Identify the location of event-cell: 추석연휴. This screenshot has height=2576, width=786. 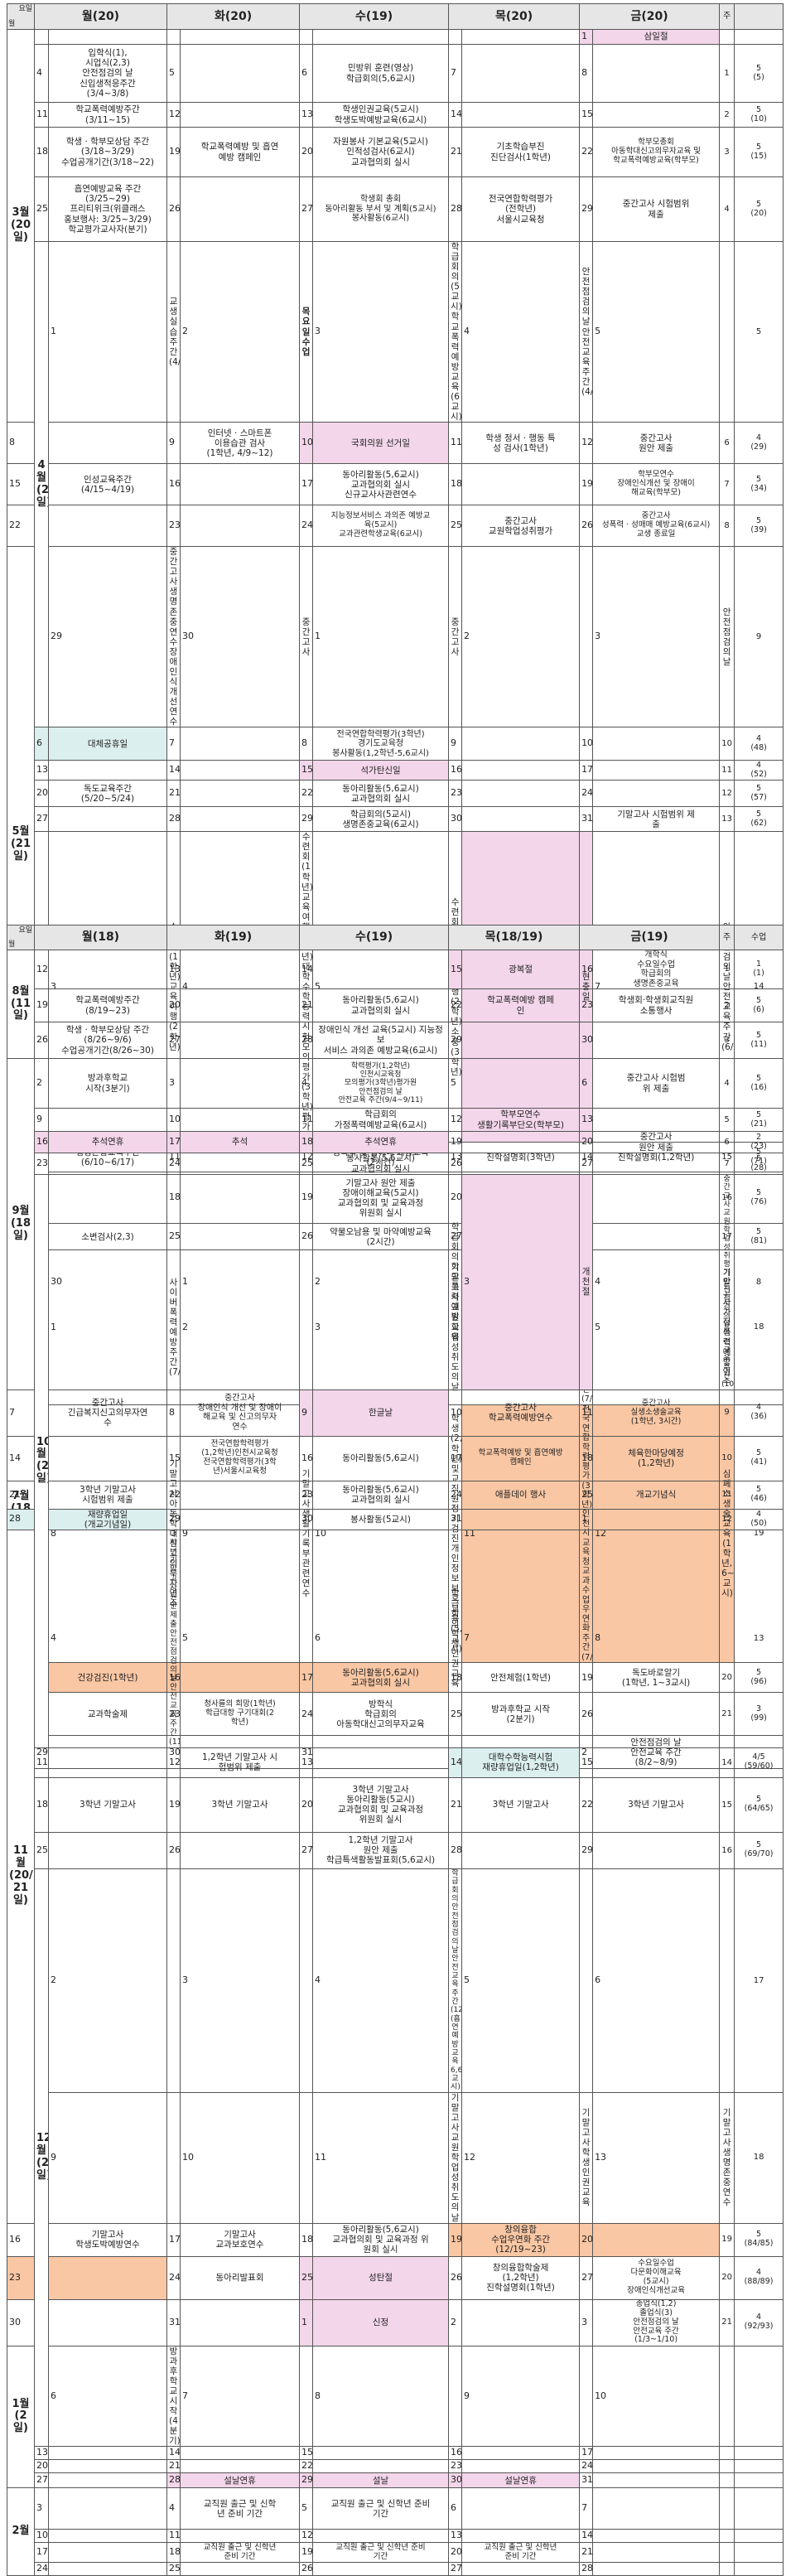
(107, 1142).